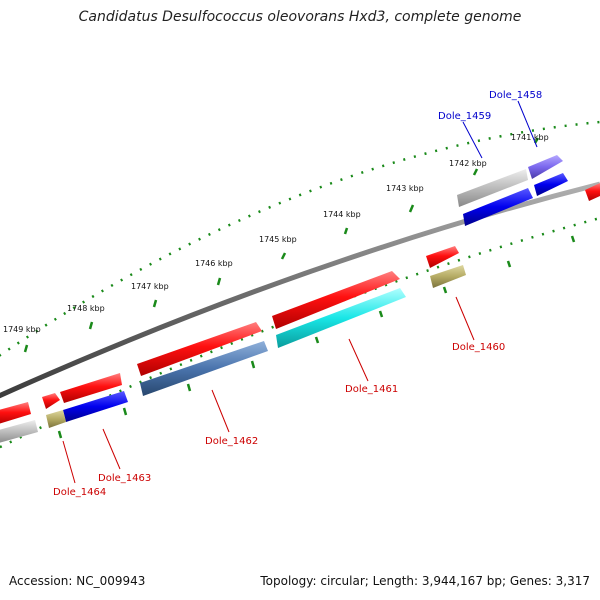 The width and height of the screenshot is (600, 600). I want to click on kbp-label: 1745 kbp, so click(278, 239).